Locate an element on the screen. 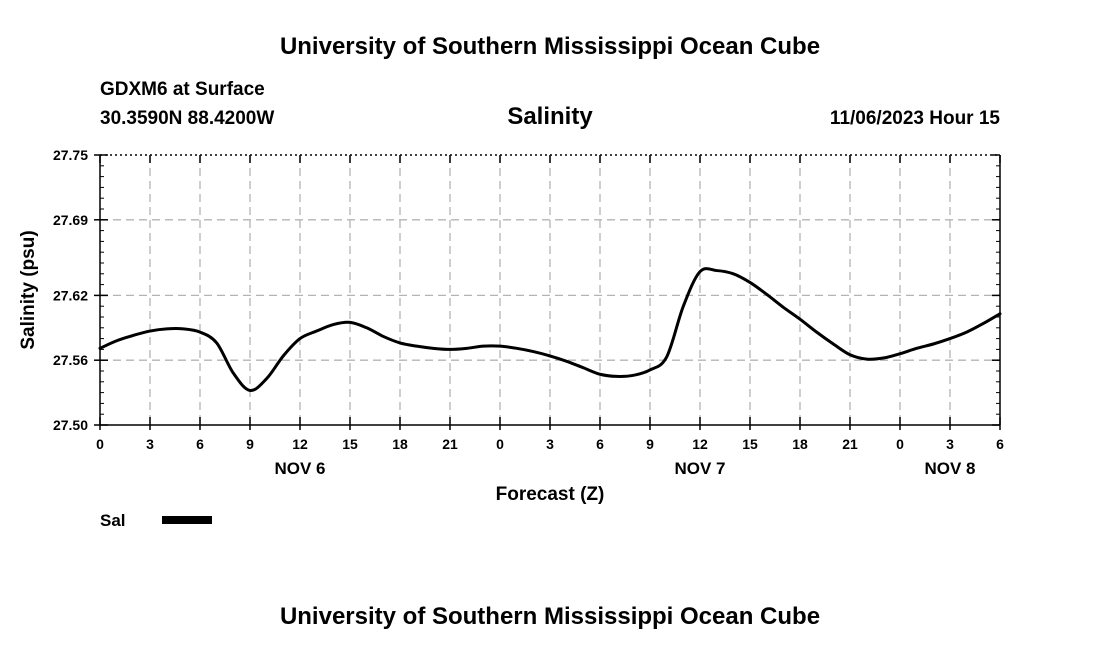 The height and width of the screenshot is (650, 1100). location-label: 30.3590N 88.4200W is located at coordinates (187, 118).